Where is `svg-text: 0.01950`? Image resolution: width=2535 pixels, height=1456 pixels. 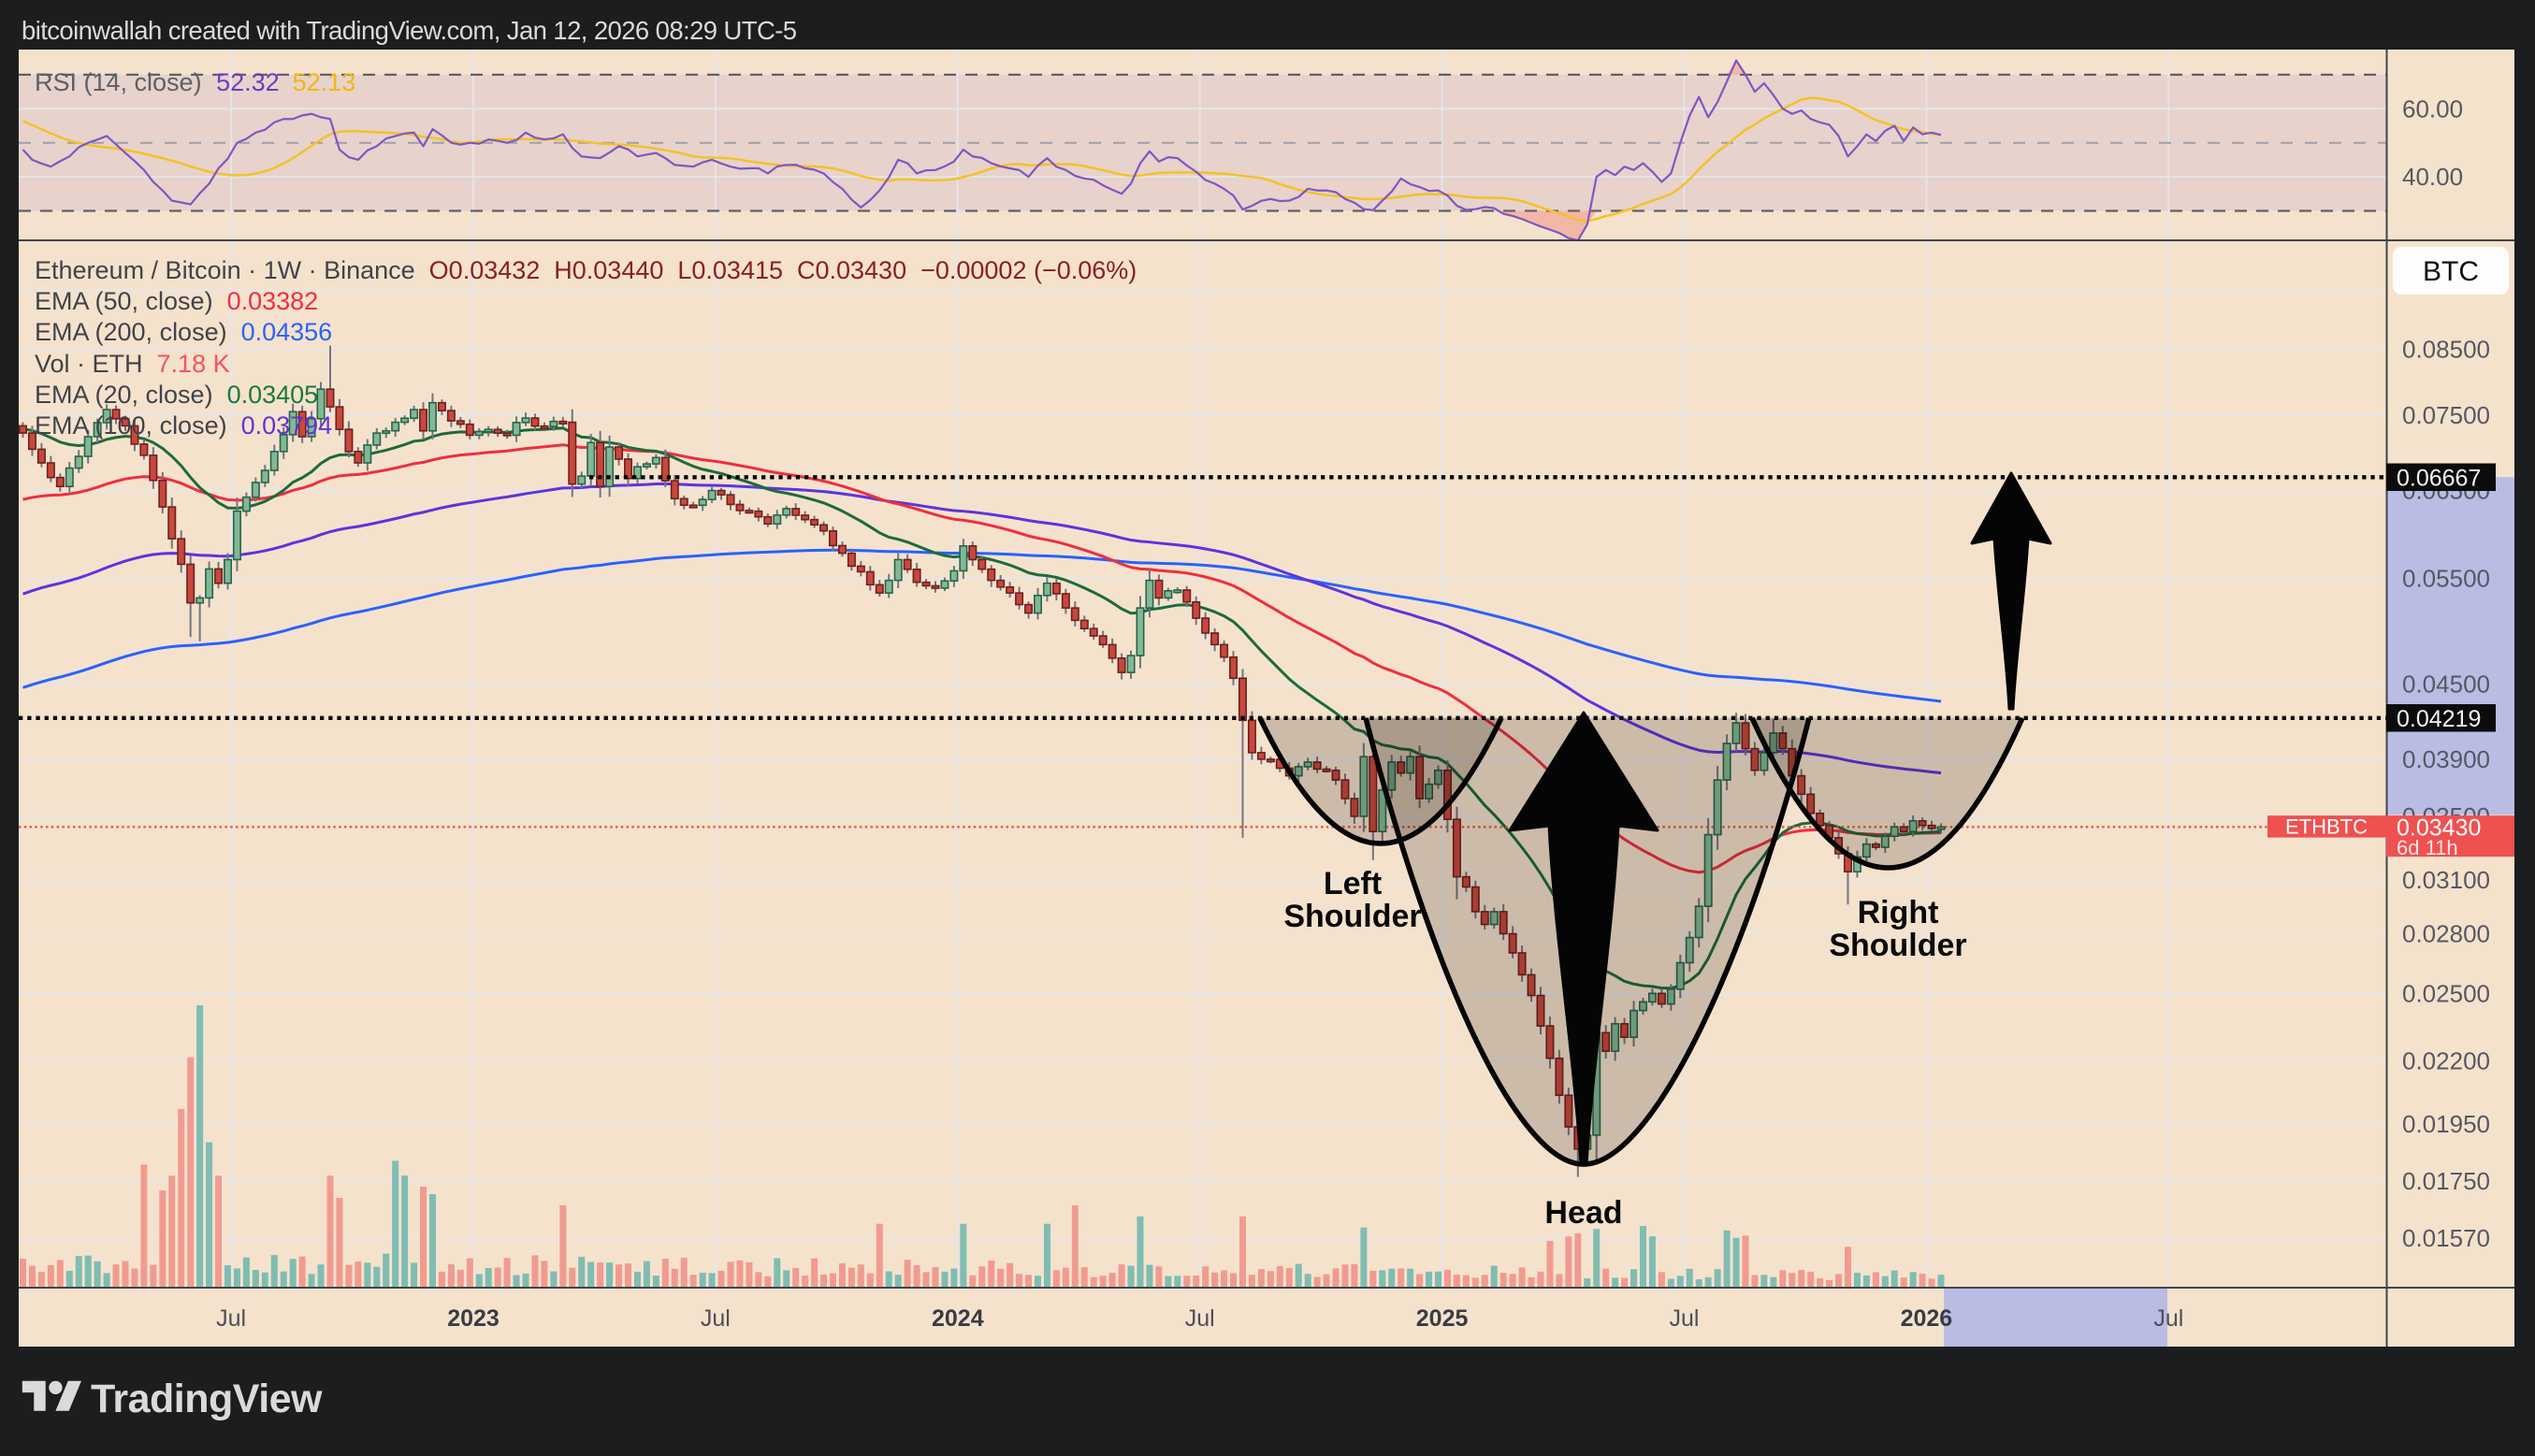
svg-text: 0.01950 is located at coordinates (2446, 1124).